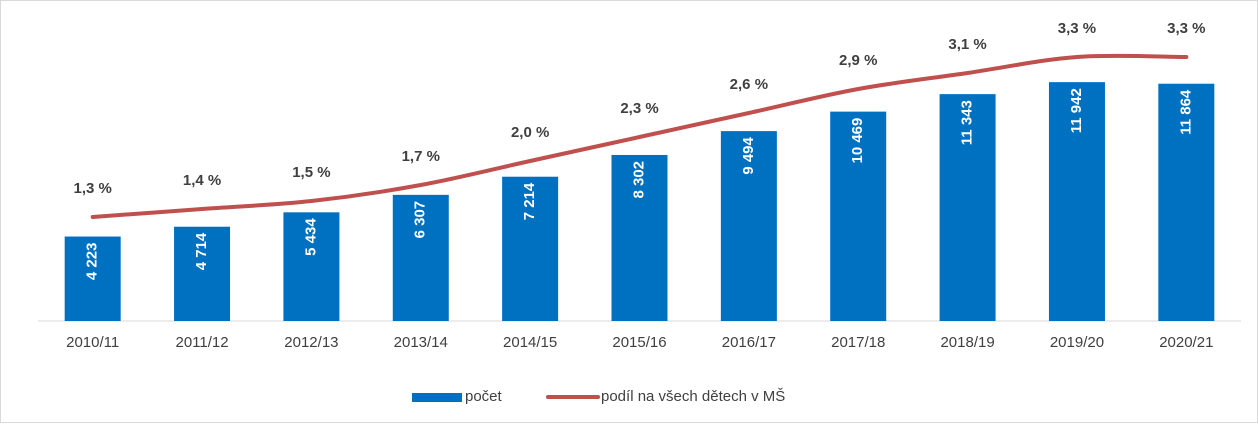  Describe the element at coordinates (858, 342) in the screenshot. I see `x-tick-label: 2017/18` at that location.